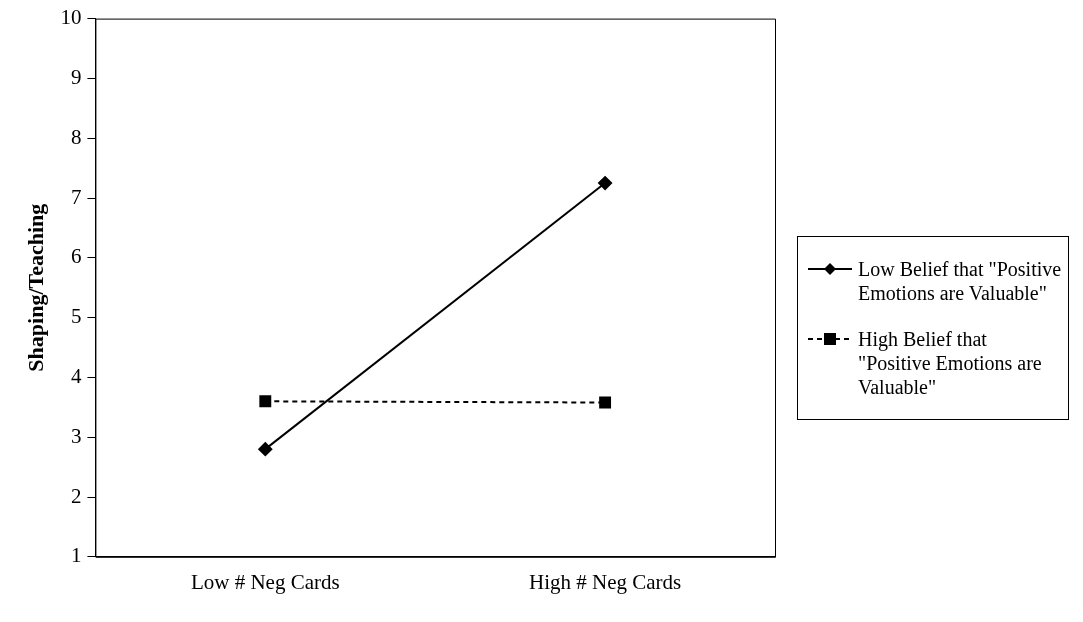  I want to click on x-tick-label: Low # Neg Cards, so click(265, 581).